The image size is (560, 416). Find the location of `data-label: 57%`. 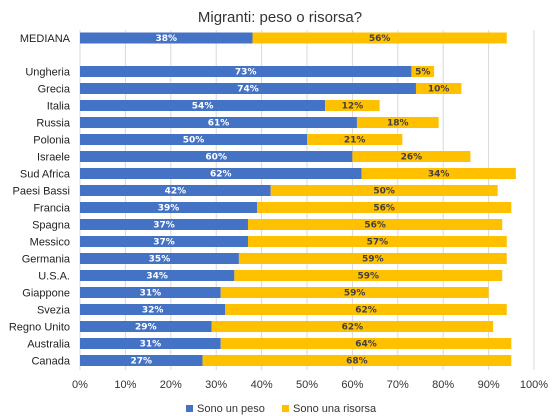

data-label: 57% is located at coordinates (378, 243).